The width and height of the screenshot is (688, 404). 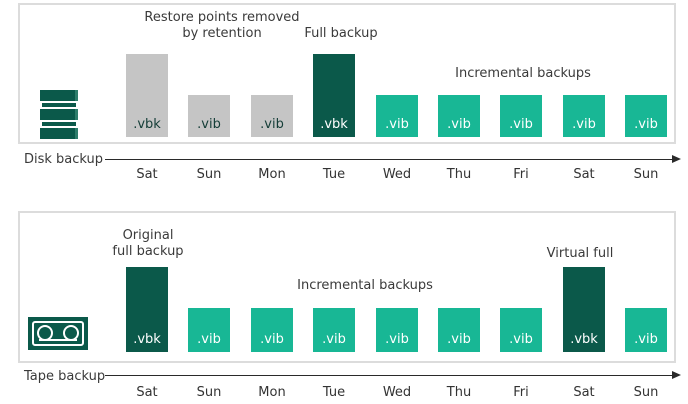 I want to click on removed-backup-bar-sat: .vbk, so click(x=147, y=95).